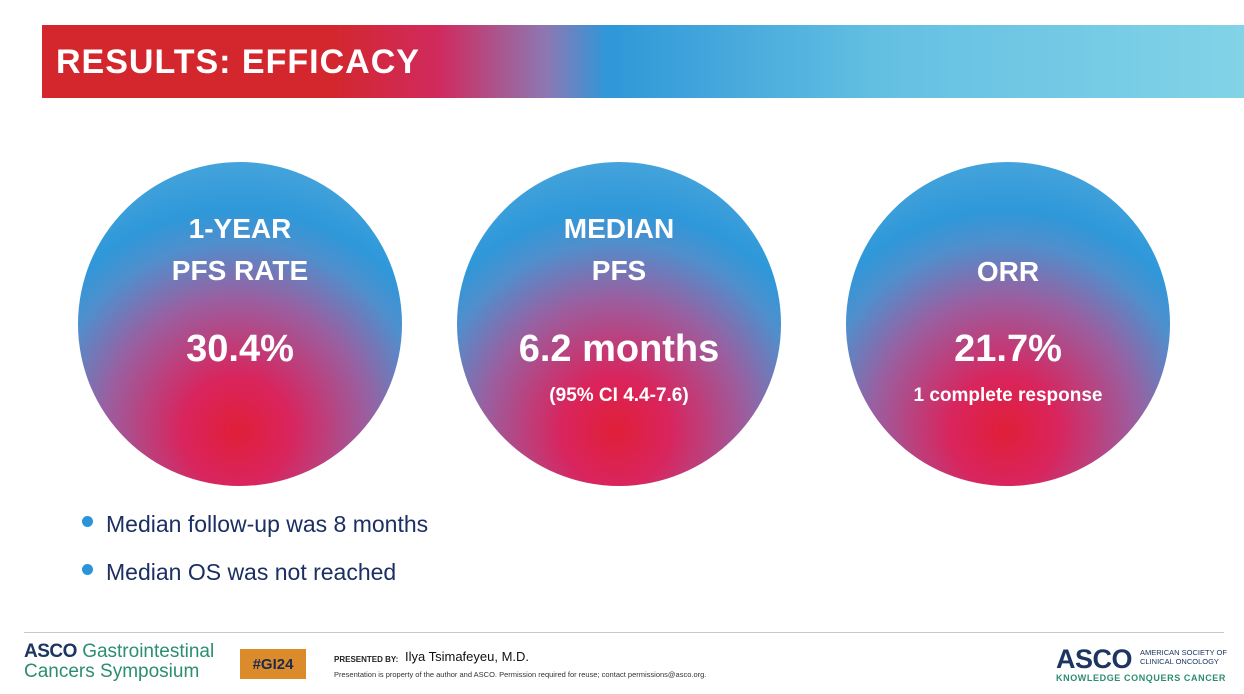  What do you see at coordinates (240, 270) in the screenshot?
I see `metric-label-line2: PFS RATE` at bounding box center [240, 270].